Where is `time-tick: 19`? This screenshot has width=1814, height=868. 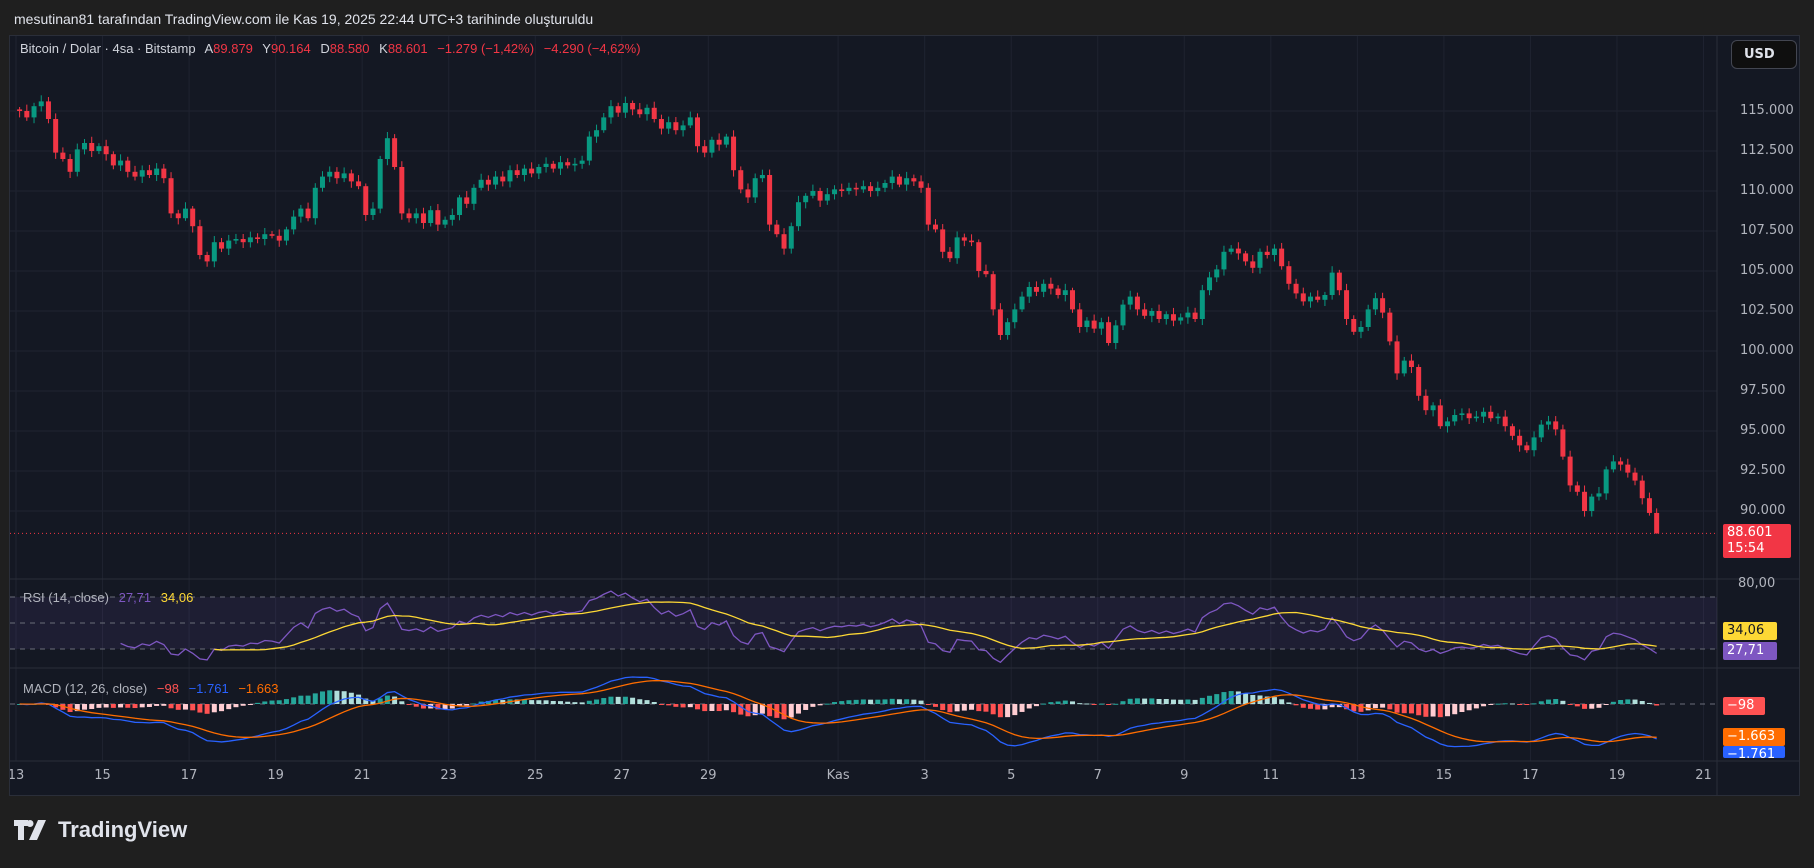 time-tick: 19 is located at coordinates (1617, 775).